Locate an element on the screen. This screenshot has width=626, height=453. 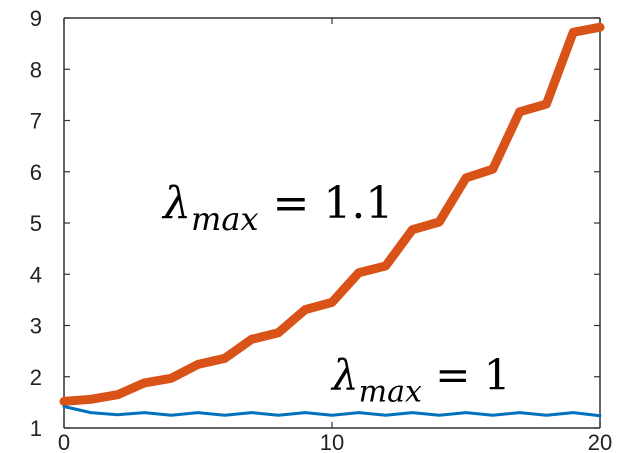
y-tick-label: 5 is located at coordinates (36, 223).